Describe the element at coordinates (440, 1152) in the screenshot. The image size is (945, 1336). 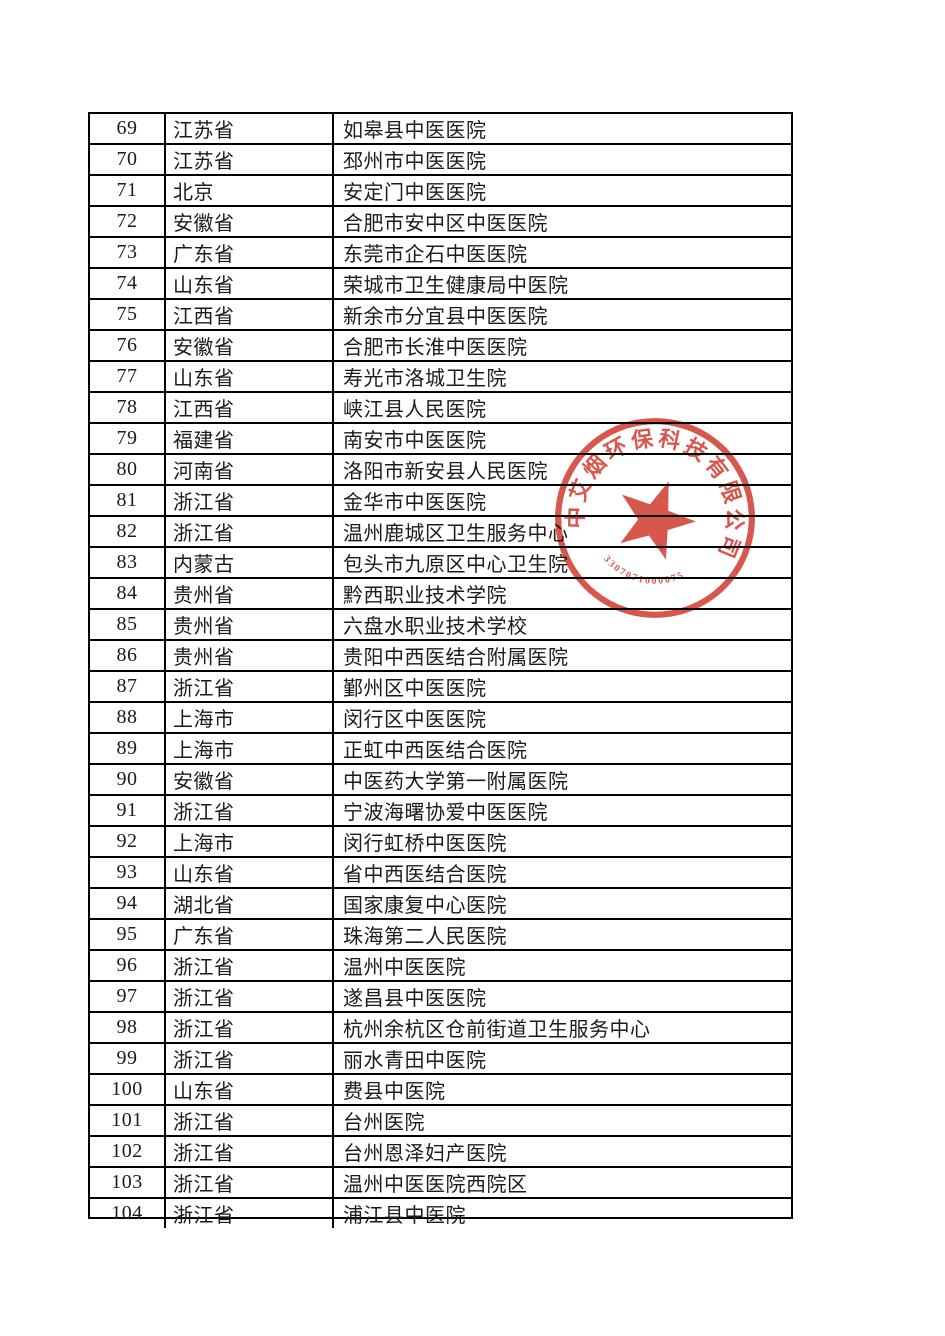
I see `table-row: 102 浙江省 台州恩泽妇产医院` at that location.